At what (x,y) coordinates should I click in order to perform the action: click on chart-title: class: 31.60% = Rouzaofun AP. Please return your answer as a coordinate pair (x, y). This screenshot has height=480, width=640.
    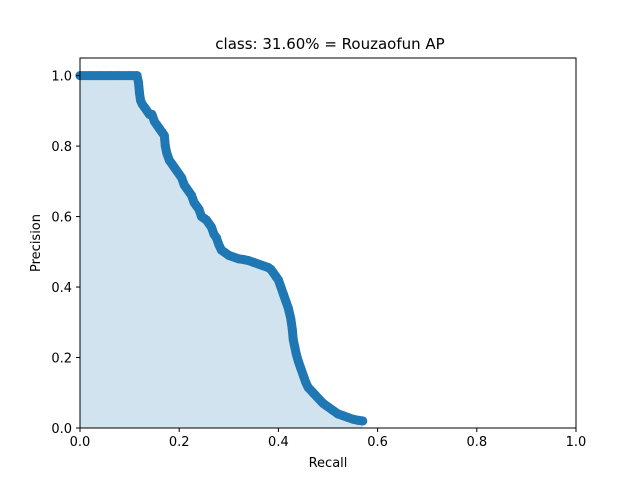
    Looking at the image, I should click on (329, 44).